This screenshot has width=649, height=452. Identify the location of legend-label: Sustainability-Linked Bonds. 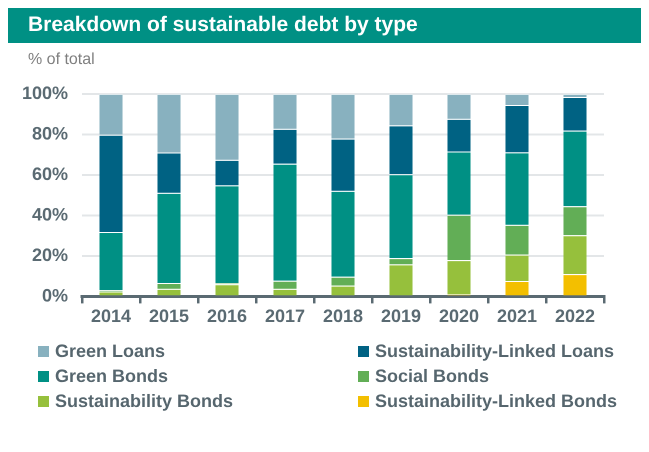
(496, 401).